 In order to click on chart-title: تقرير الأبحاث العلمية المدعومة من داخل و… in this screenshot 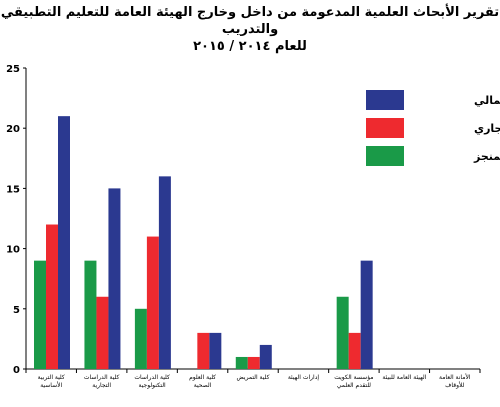, I will do `click(250, 29)`.